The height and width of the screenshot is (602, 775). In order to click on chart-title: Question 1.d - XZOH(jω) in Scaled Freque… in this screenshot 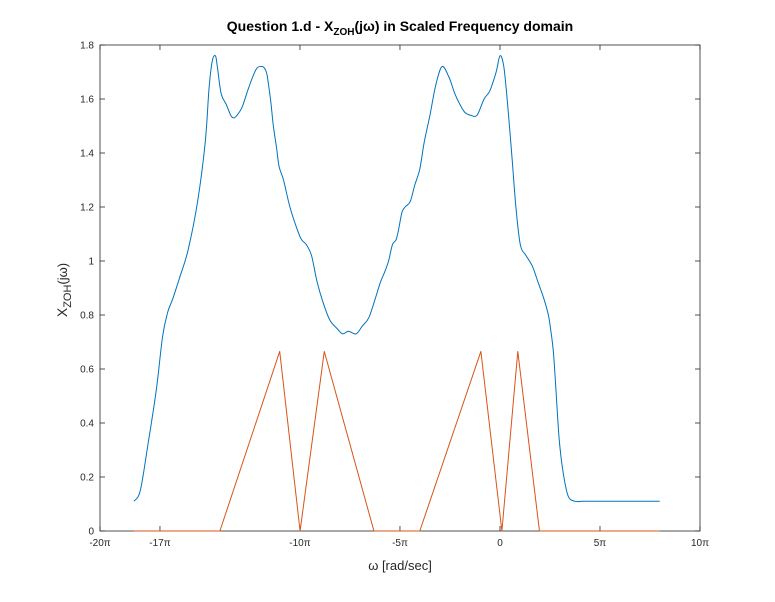, I will do `click(400, 28)`.